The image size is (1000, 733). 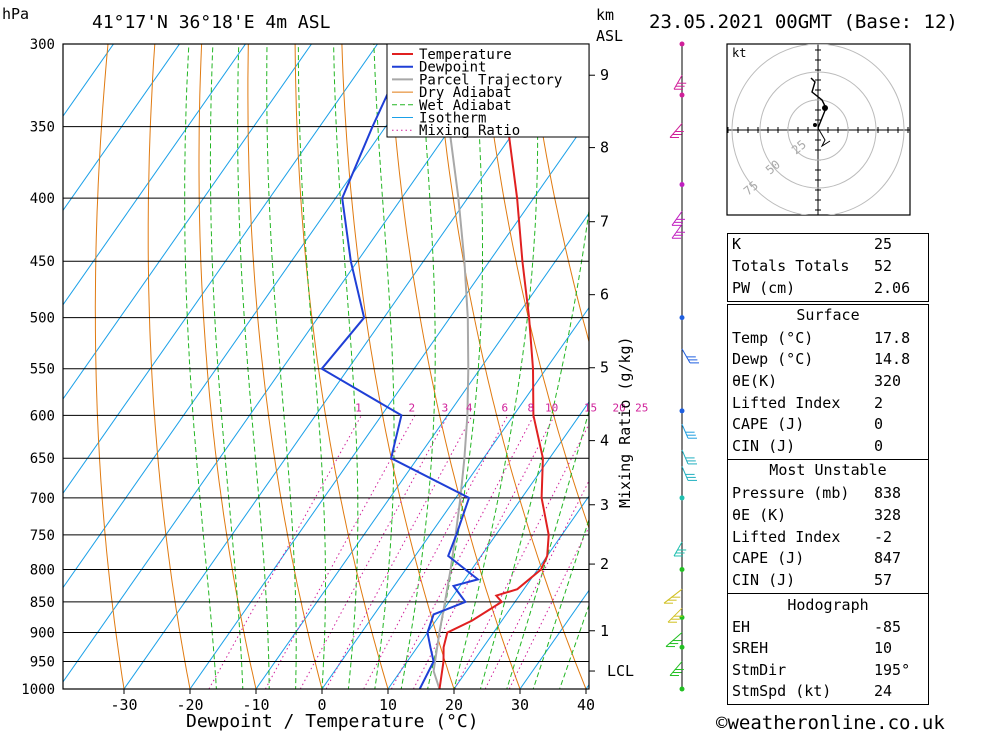 I want to click on x-tick-label: -30, so click(x=123, y=705).